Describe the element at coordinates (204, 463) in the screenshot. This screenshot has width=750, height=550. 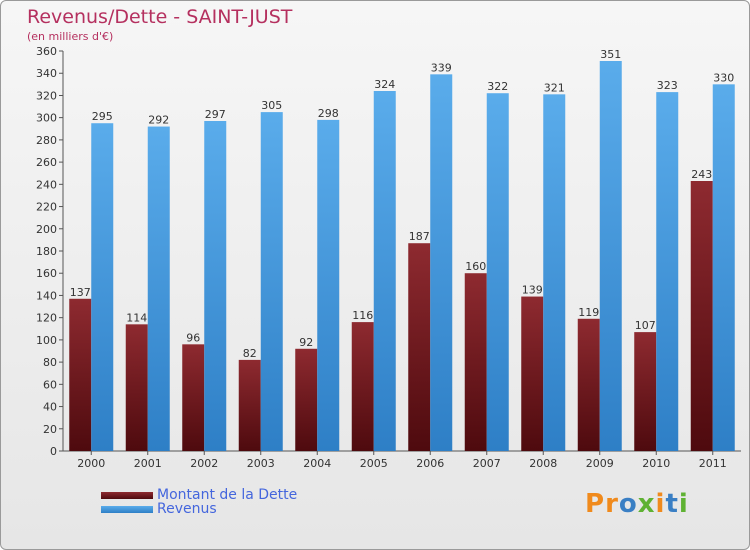
I see `x-tick-label: 2002` at that location.